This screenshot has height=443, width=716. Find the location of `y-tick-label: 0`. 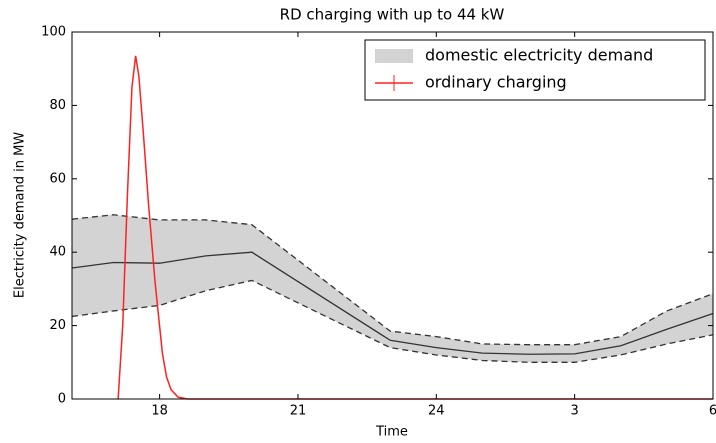

y-tick-label: 0 is located at coordinates (62, 399).